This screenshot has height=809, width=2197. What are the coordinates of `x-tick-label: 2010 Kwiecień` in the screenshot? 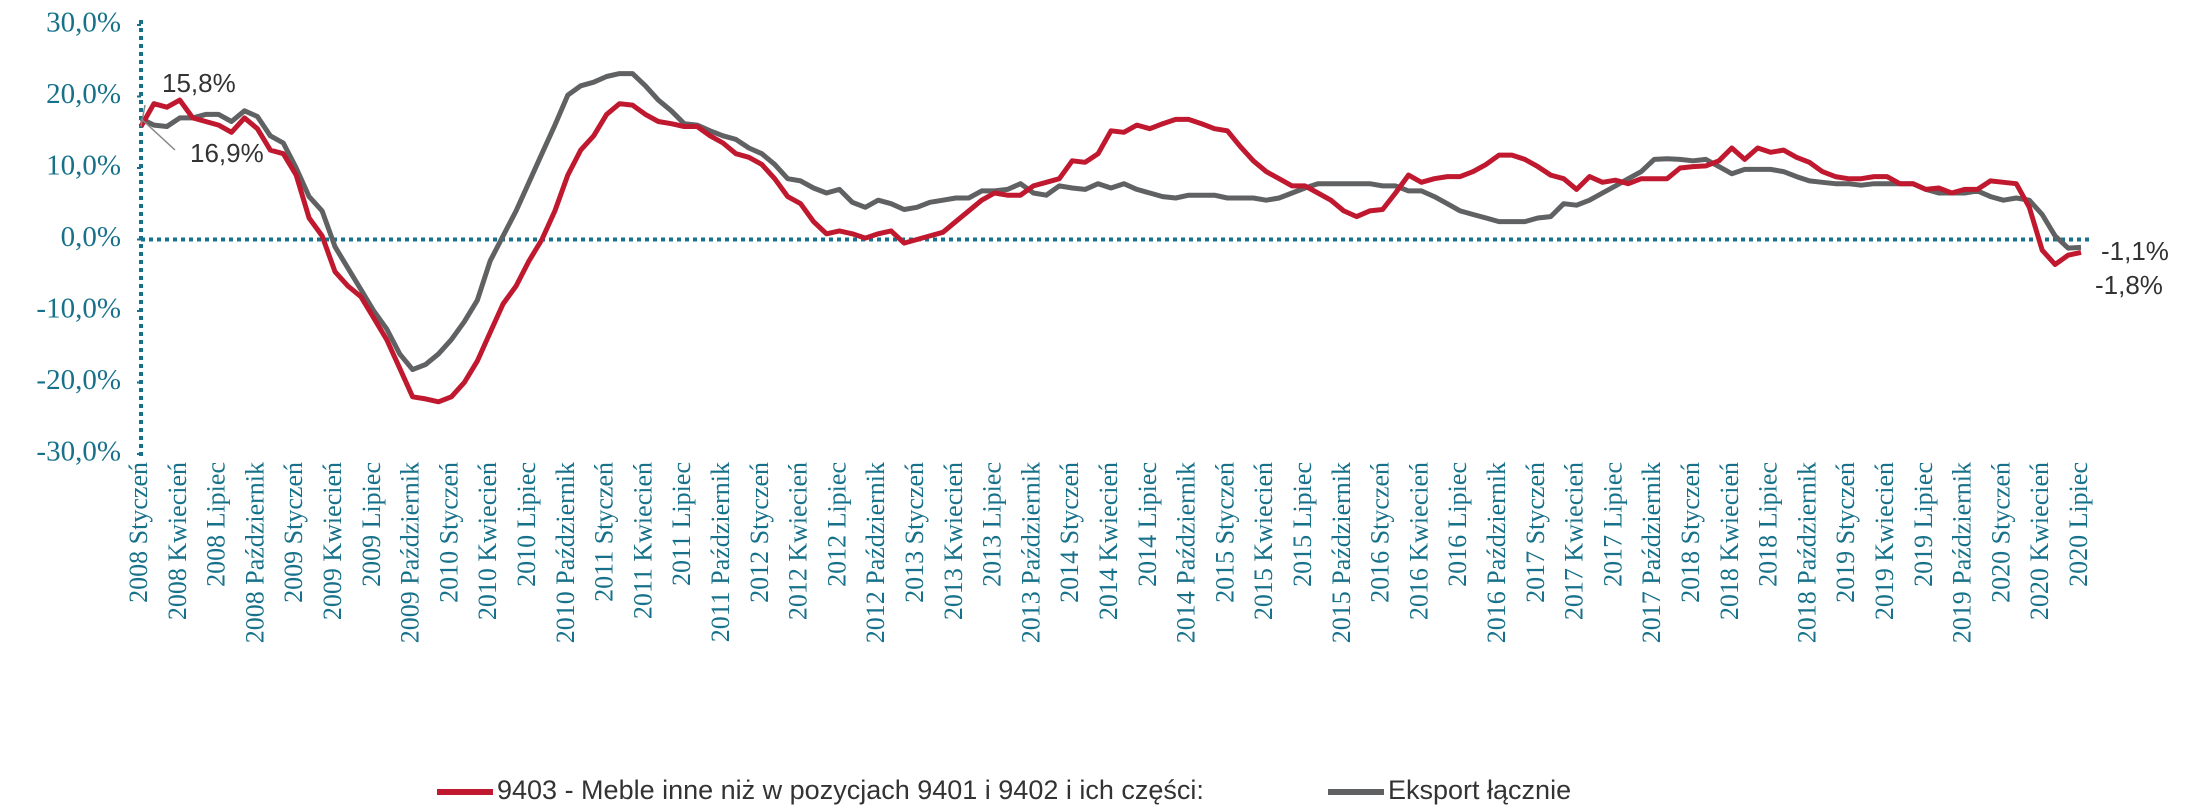 It's located at (487, 541).